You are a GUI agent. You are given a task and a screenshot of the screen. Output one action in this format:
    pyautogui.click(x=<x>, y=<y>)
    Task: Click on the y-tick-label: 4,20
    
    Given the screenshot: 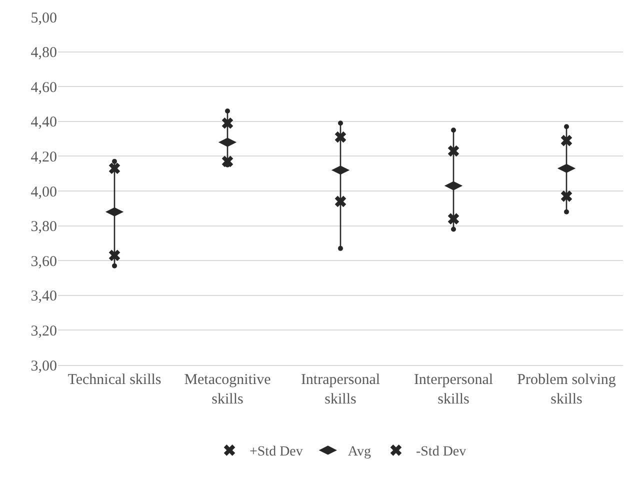 What is the action you would take?
    pyautogui.click(x=43, y=157)
    